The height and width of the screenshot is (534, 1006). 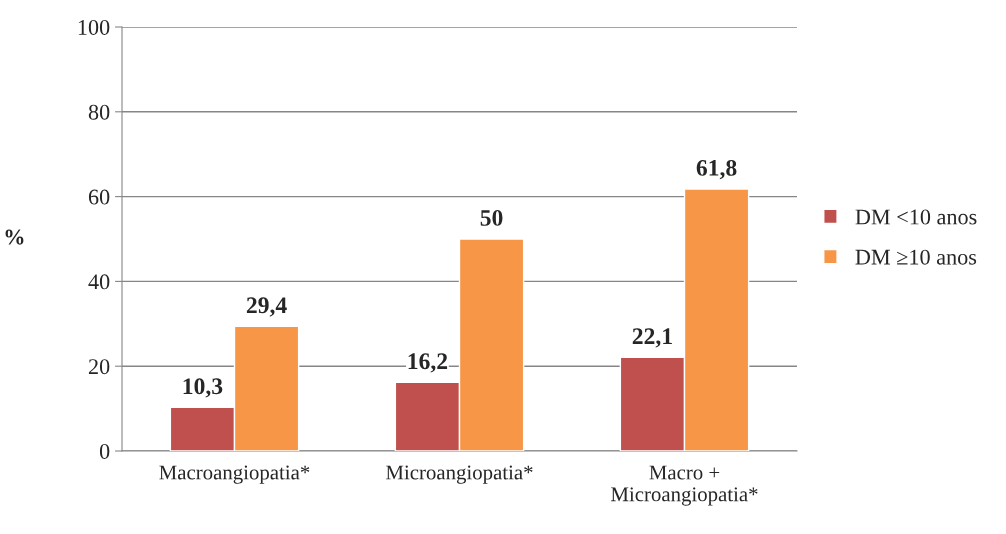 I want to click on data-label: 10,3, so click(x=203, y=388).